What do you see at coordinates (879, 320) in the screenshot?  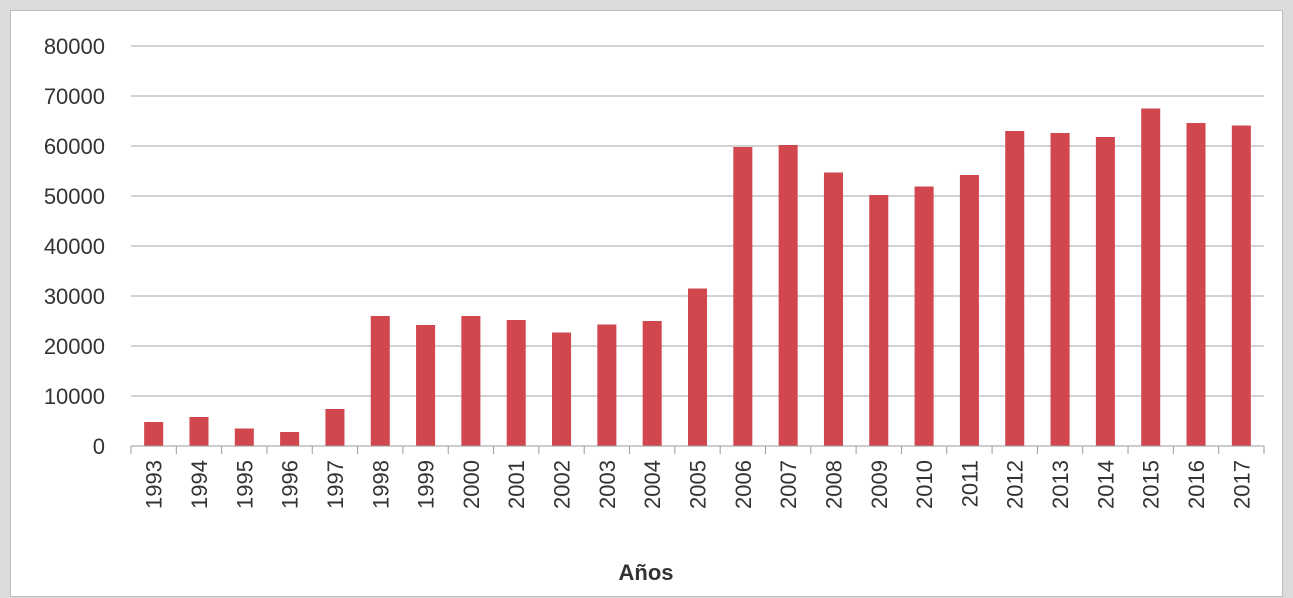 I see `bar-2009` at bounding box center [879, 320].